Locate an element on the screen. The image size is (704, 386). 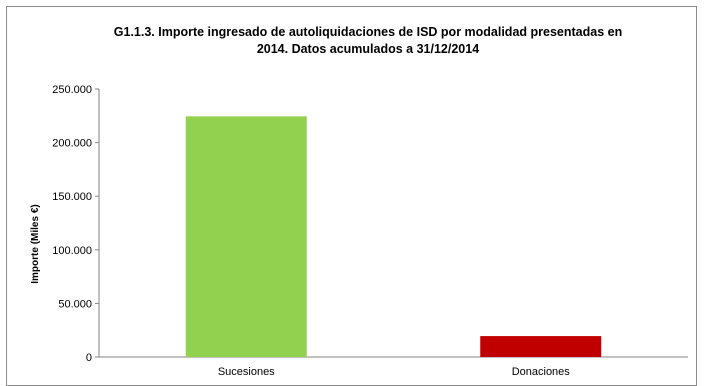
x-tick-label: Sucesiones is located at coordinates (246, 372).